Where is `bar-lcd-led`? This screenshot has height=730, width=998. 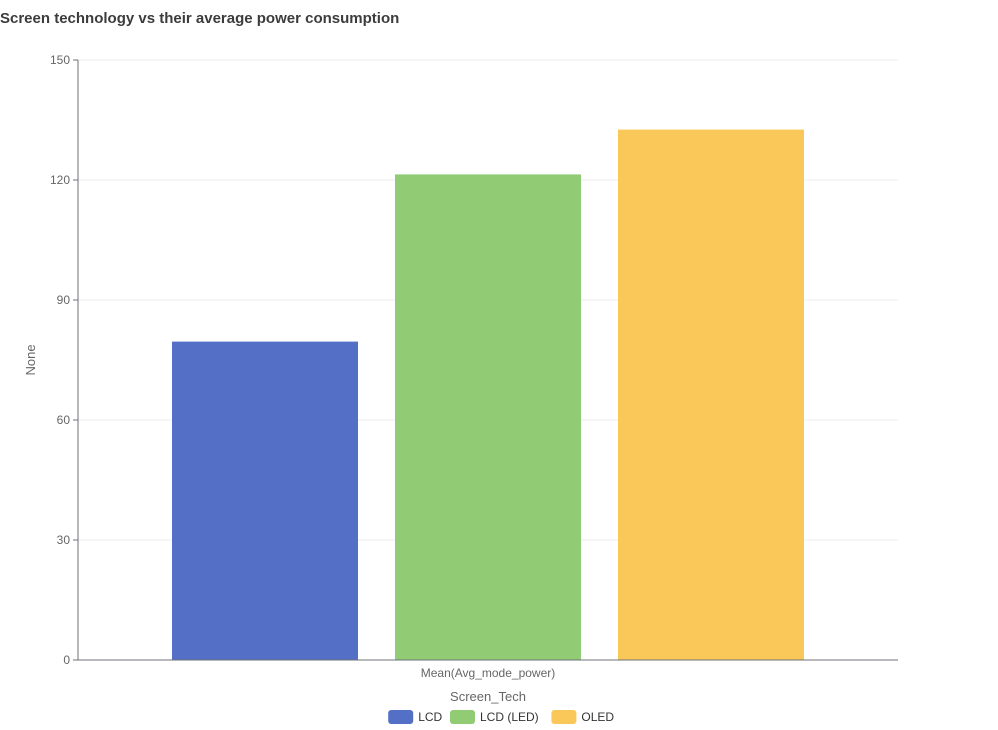 bar-lcd-led is located at coordinates (488, 417).